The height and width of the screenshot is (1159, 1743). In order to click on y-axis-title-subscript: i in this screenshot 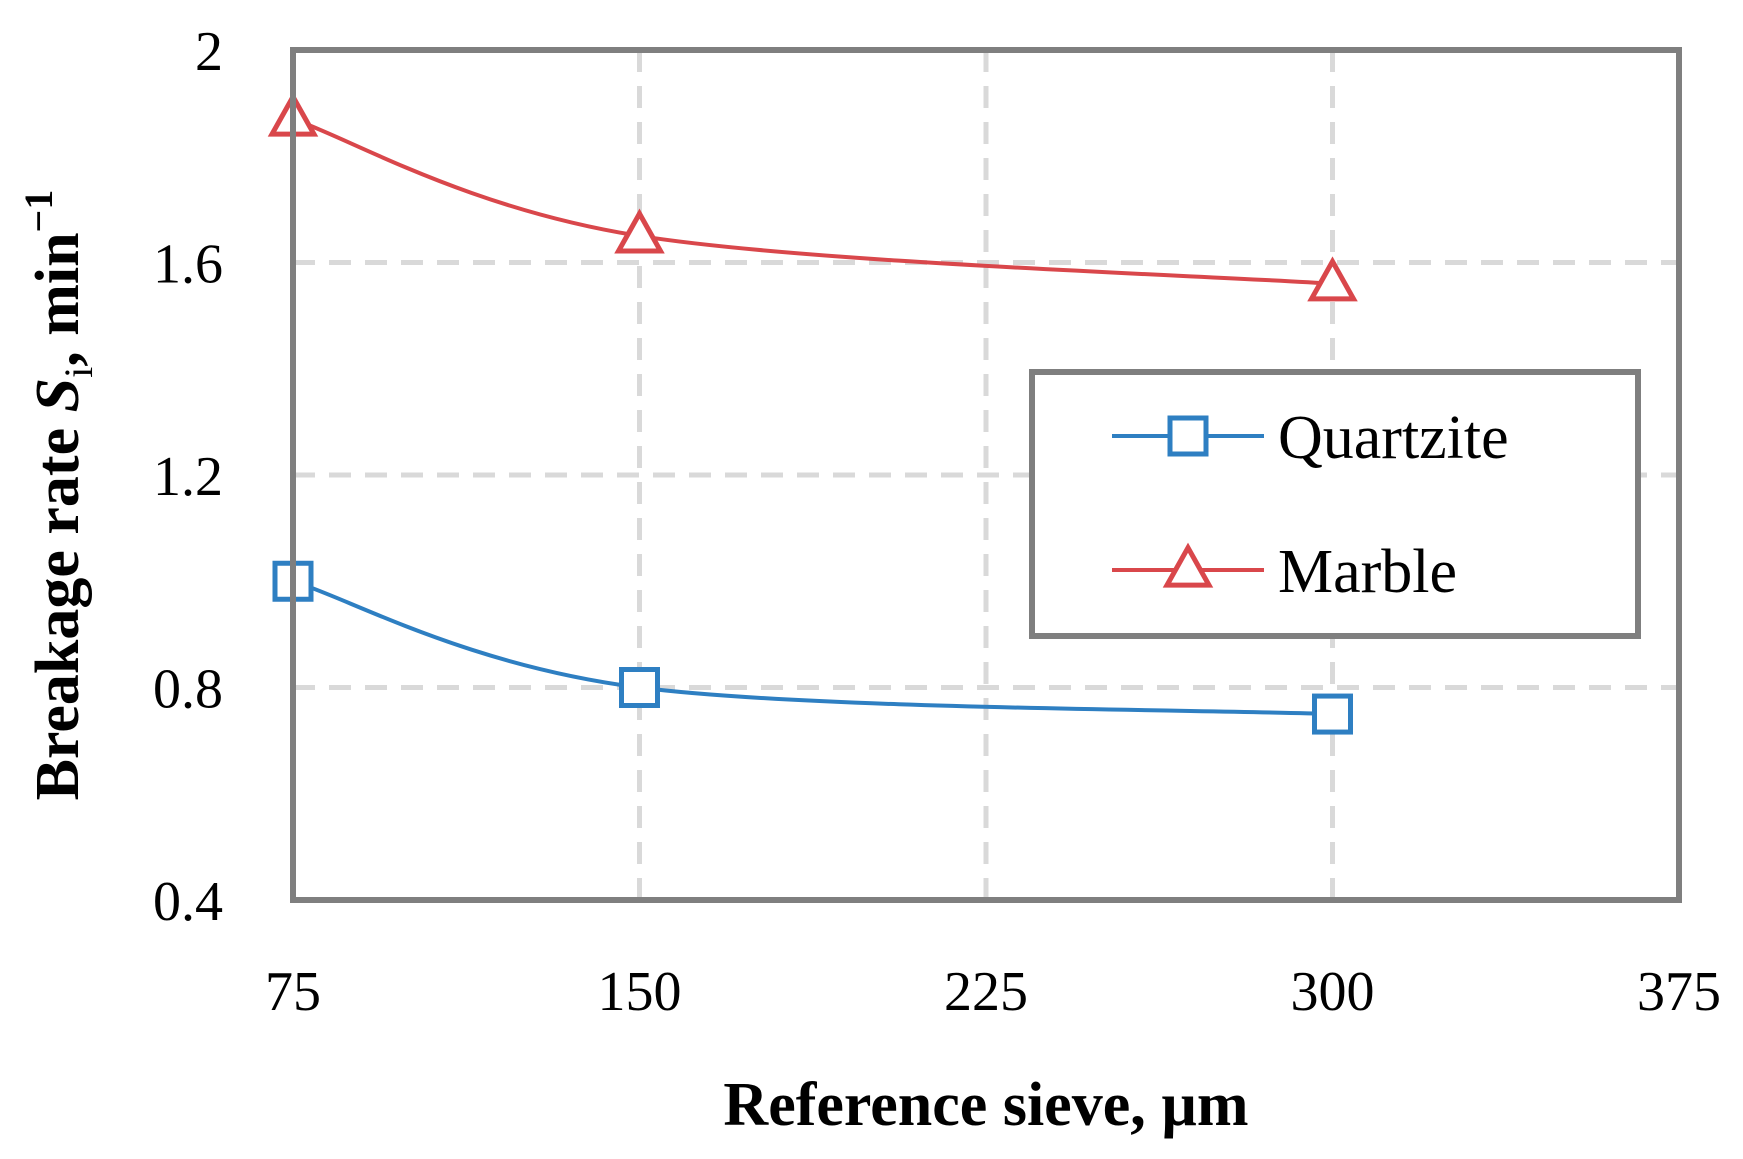, I will do `click(78, 372)`.